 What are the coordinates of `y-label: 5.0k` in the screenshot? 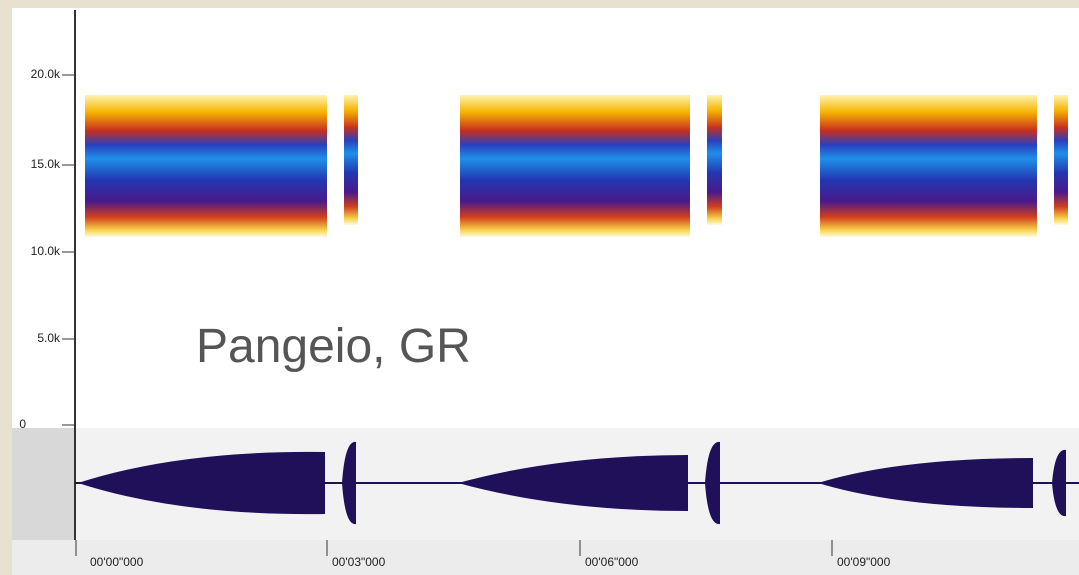 It's located at (49, 338).